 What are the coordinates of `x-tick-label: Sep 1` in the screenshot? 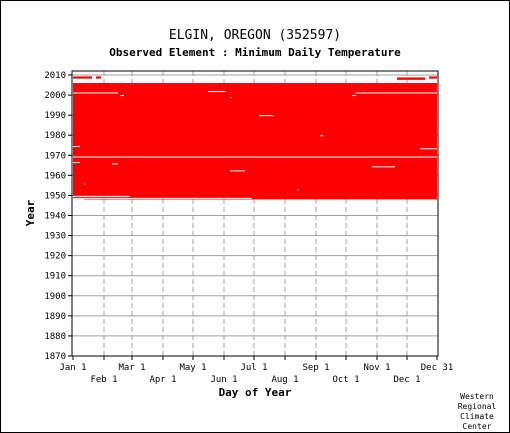 It's located at (315, 368).